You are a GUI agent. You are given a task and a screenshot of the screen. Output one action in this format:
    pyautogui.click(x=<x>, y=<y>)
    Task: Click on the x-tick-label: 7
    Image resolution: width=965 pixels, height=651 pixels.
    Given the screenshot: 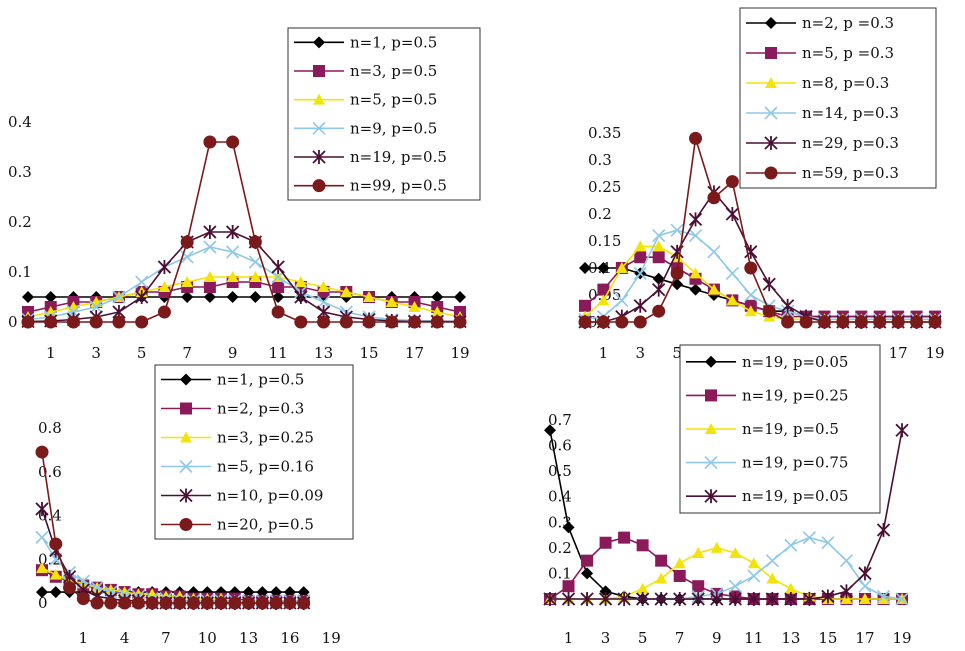 What is the action you would take?
    pyautogui.click(x=680, y=638)
    